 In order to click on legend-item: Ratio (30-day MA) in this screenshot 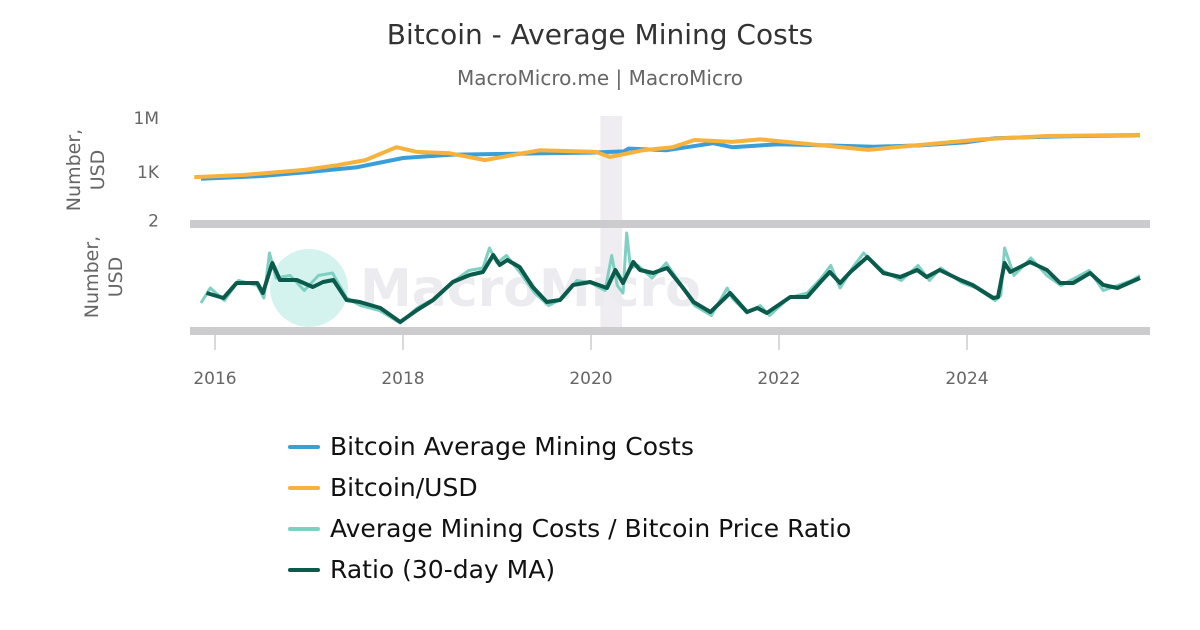, I will do `click(569, 569)`.